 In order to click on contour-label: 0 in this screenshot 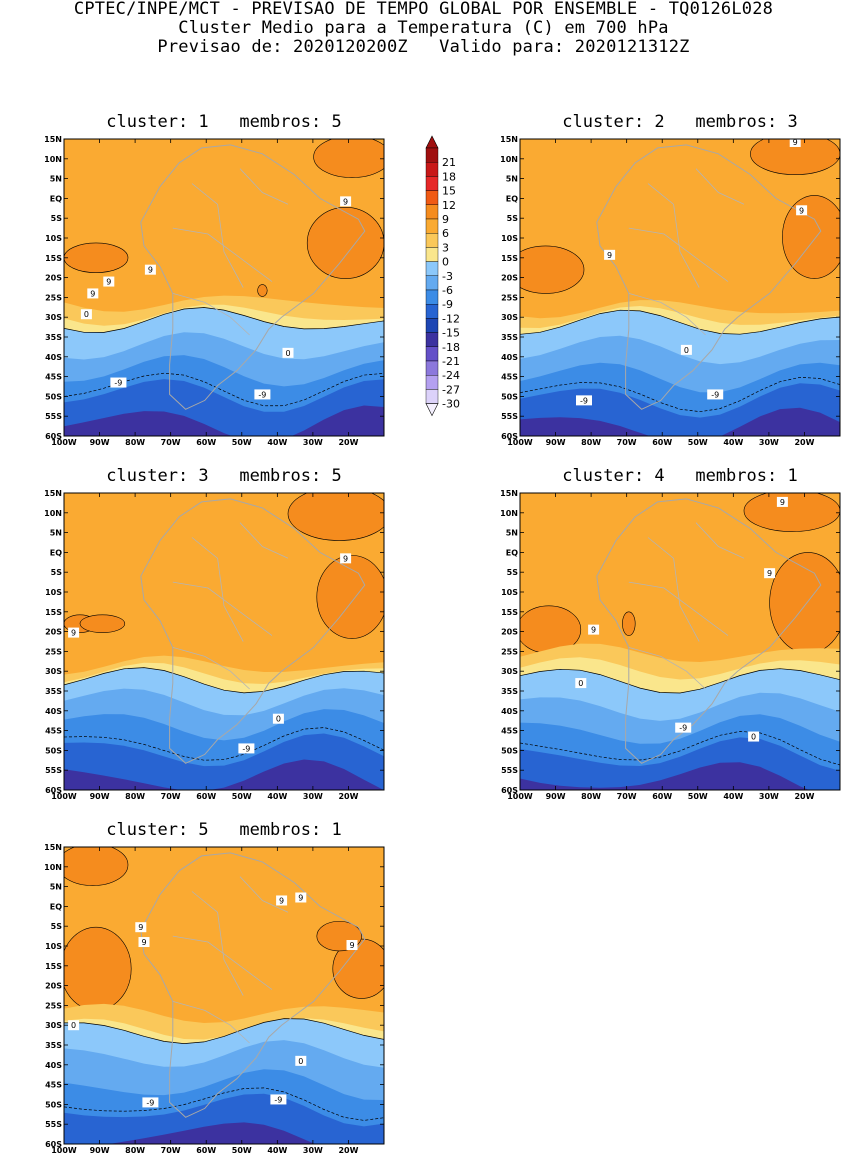, I will do `click(300, 1061)`.